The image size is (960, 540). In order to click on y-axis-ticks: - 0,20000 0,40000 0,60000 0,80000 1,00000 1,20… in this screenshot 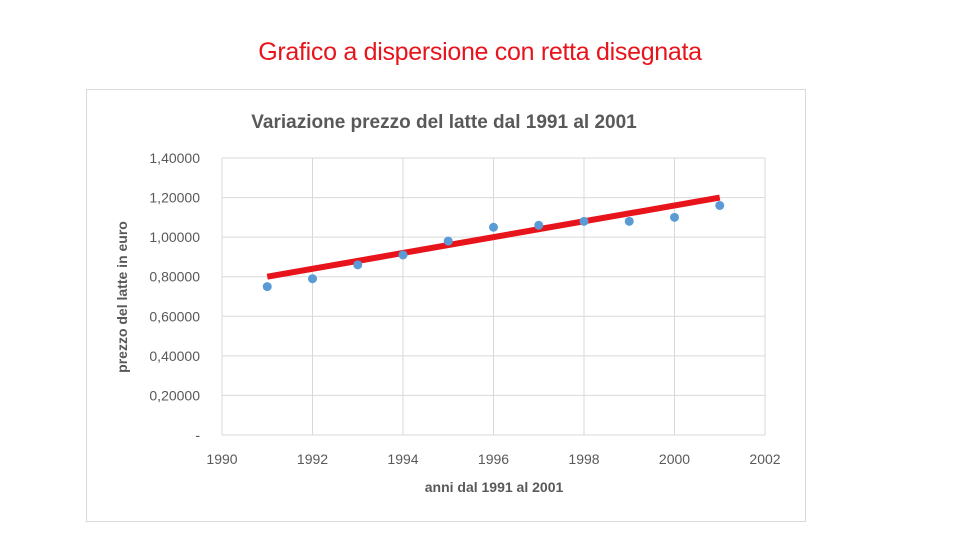, I will do `click(174, 296)`.